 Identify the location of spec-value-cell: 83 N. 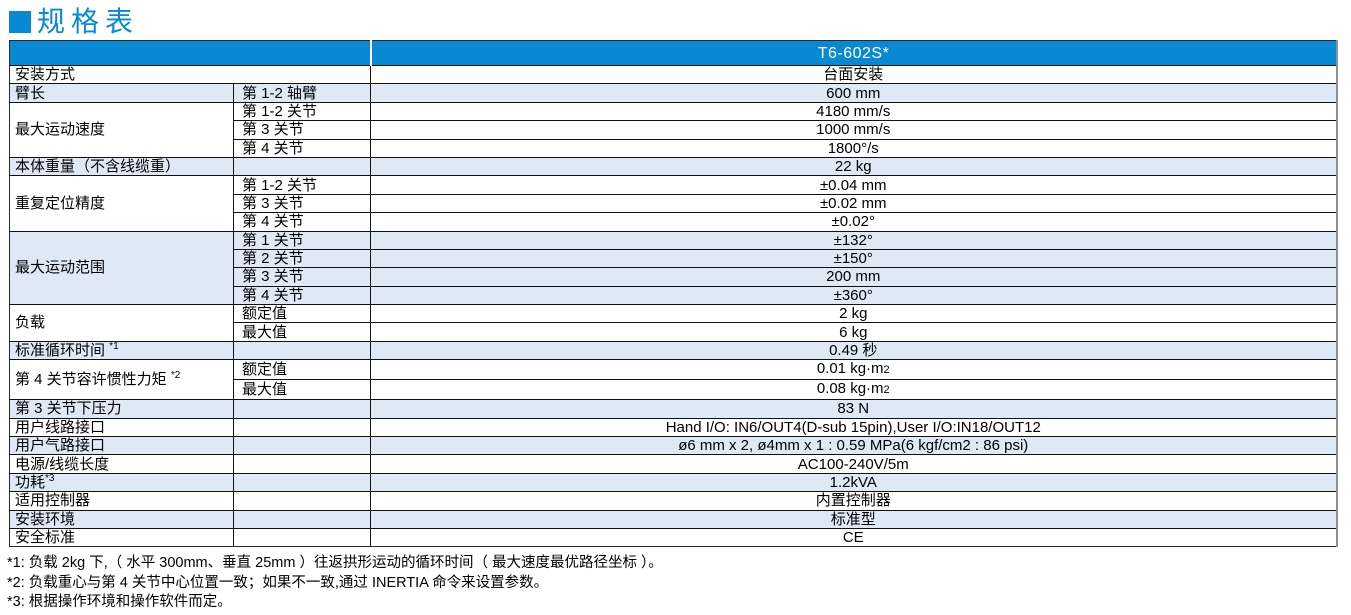
(853, 409).